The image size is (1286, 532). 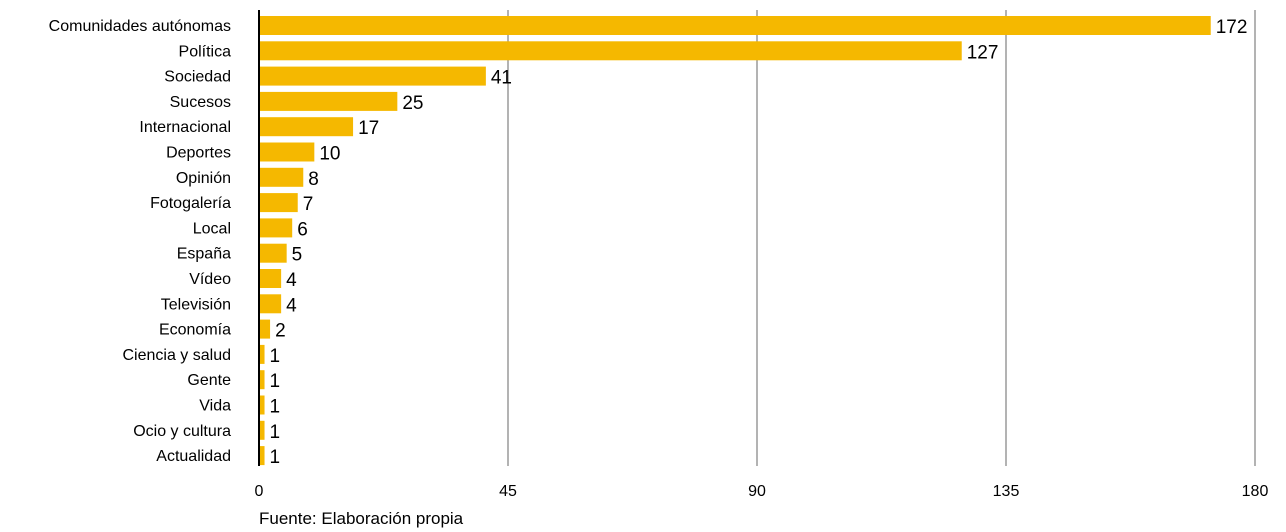 I want to click on category-label: Gente, so click(x=209, y=380).